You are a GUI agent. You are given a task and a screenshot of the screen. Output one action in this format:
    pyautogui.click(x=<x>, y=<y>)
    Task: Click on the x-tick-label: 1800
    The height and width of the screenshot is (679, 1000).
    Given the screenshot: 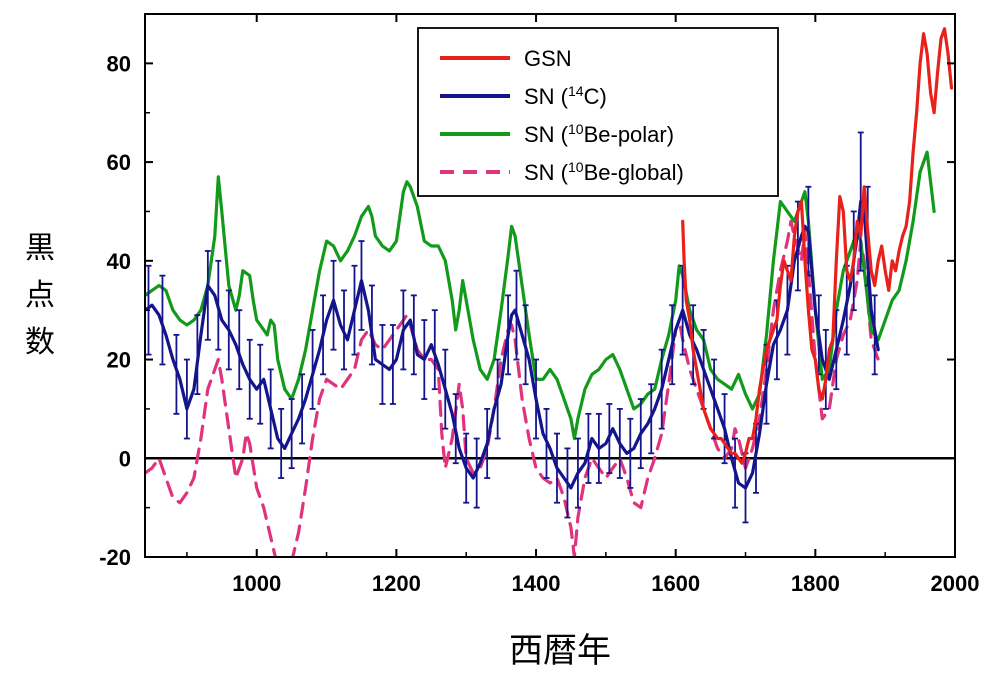 What is the action you would take?
    pyautogui.click(x=815, y=583)
    